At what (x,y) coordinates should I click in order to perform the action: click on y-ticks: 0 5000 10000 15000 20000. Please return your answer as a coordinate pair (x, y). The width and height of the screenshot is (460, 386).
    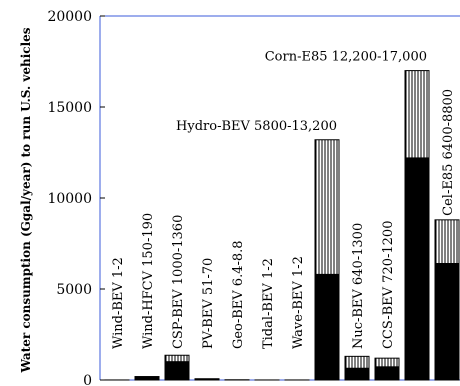
    Looking at the image, I should click on (76, 197).